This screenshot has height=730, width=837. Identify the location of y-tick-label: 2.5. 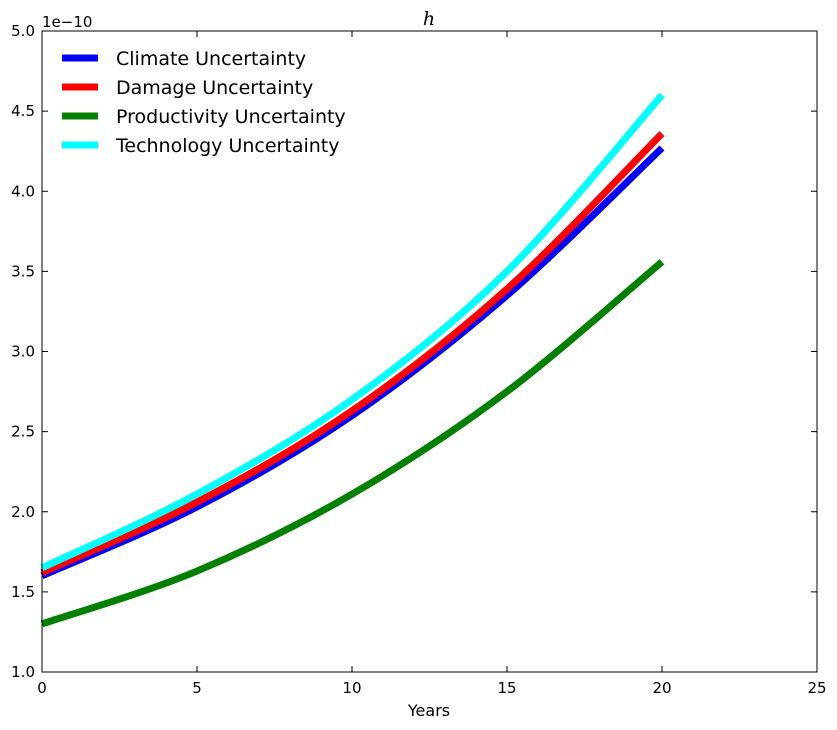
(23, 432).